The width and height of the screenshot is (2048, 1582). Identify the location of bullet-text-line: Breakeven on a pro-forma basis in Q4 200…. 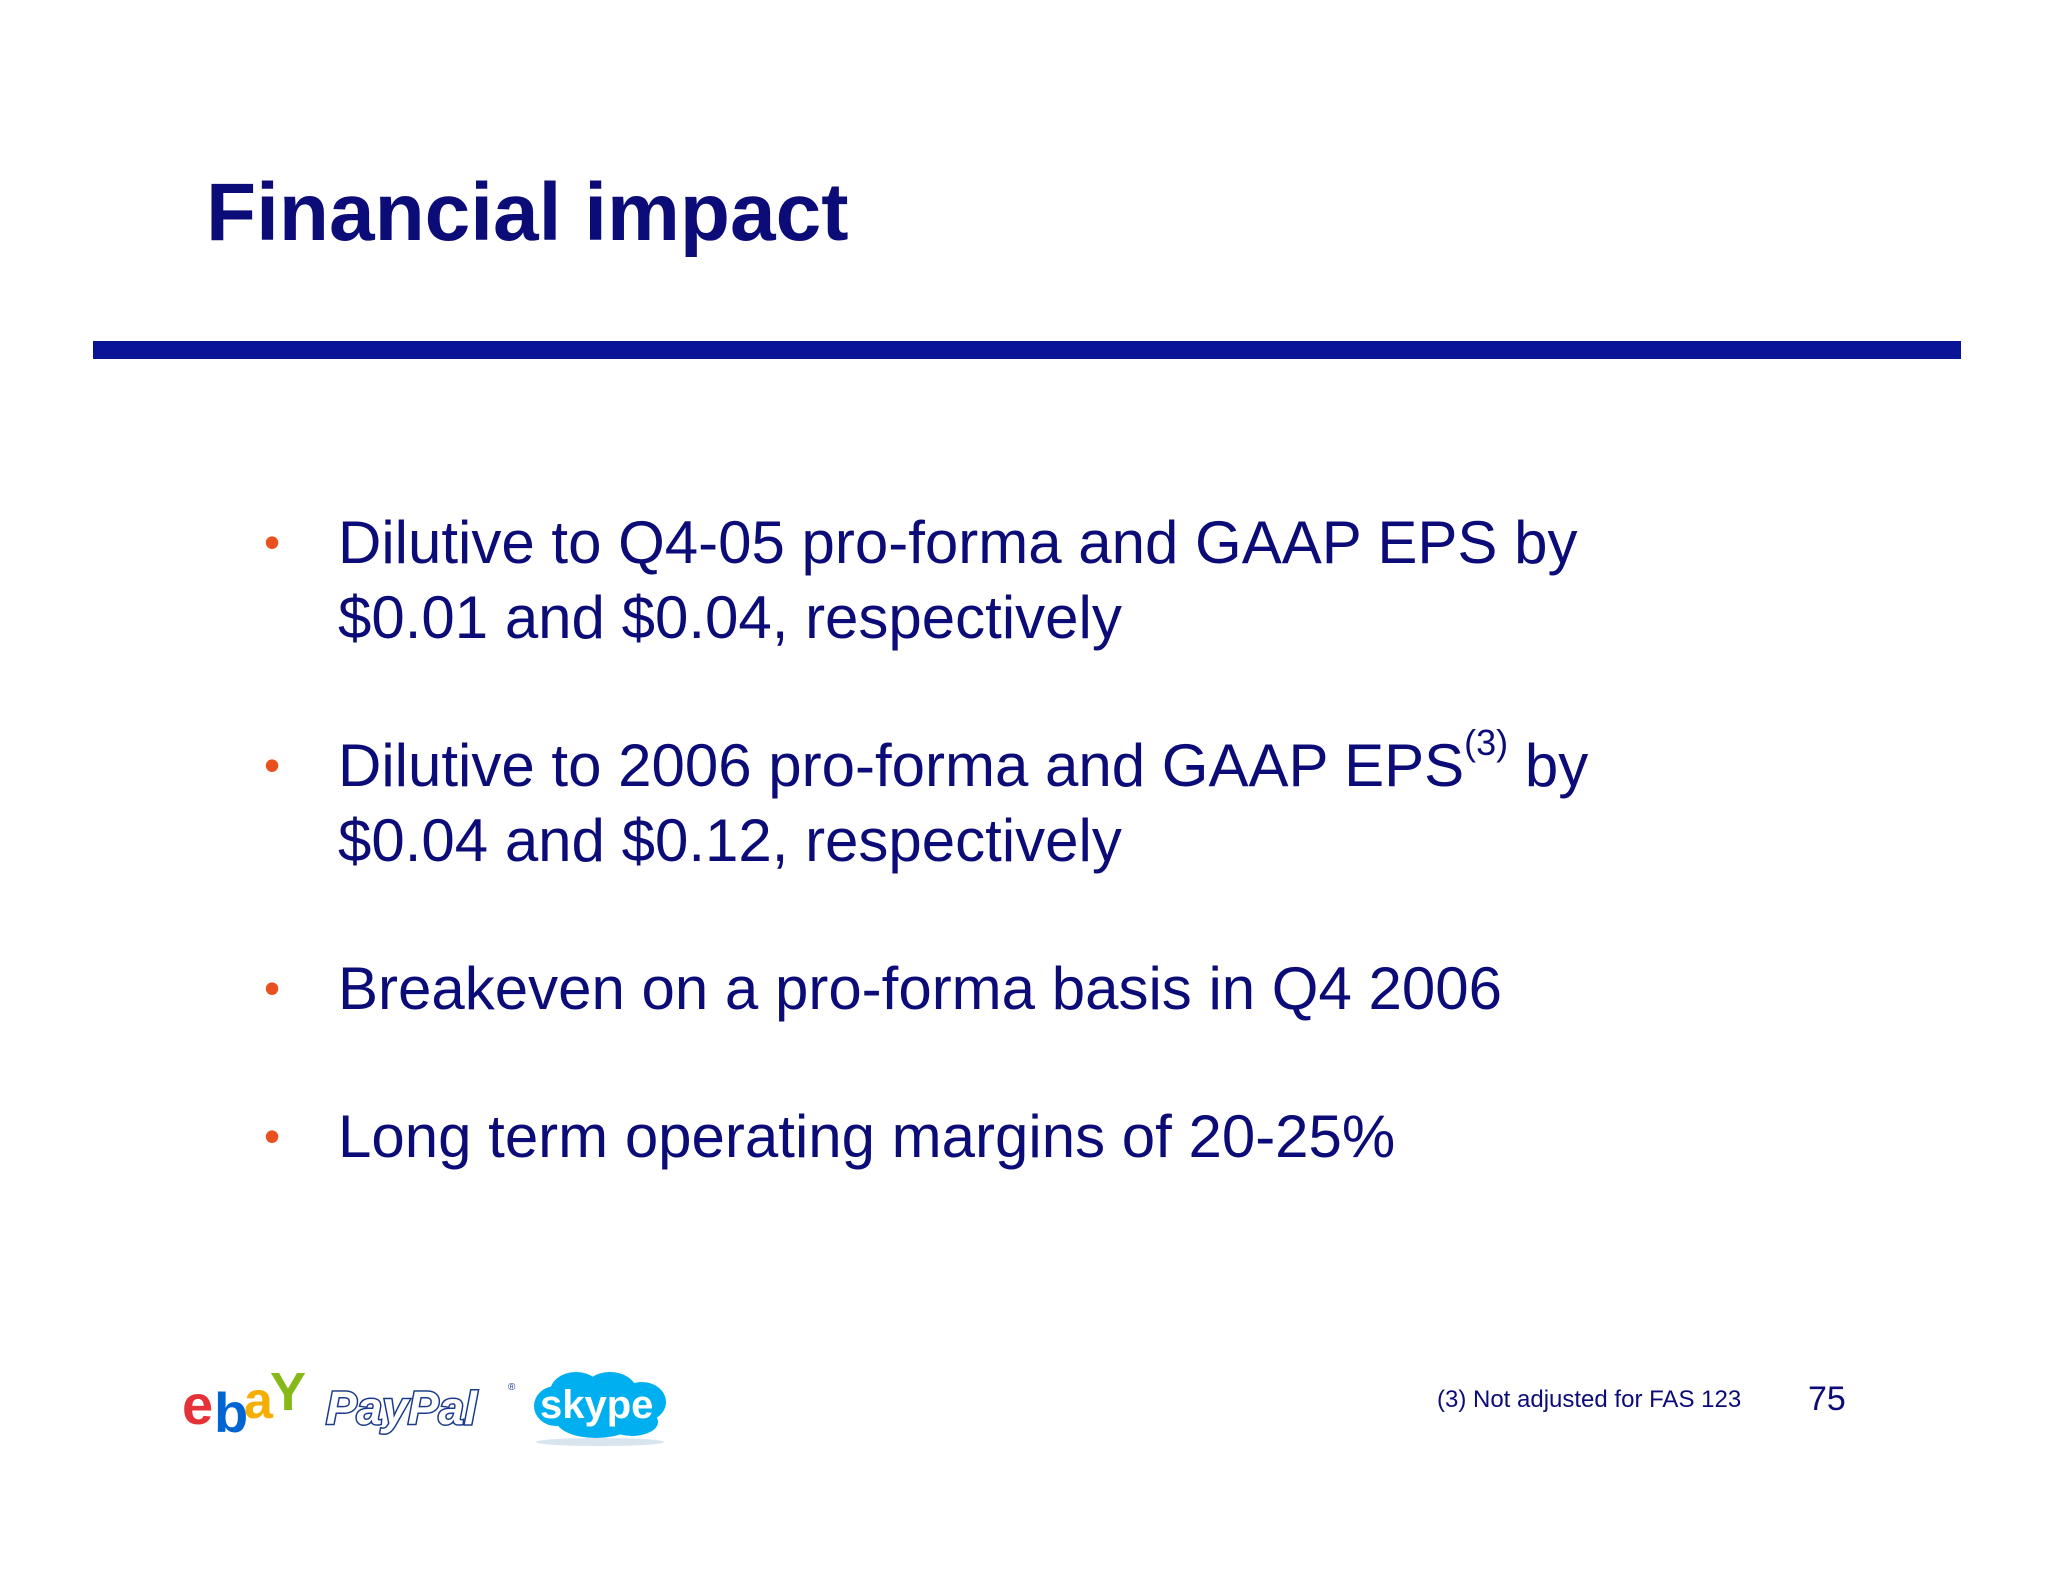
(920, 988).